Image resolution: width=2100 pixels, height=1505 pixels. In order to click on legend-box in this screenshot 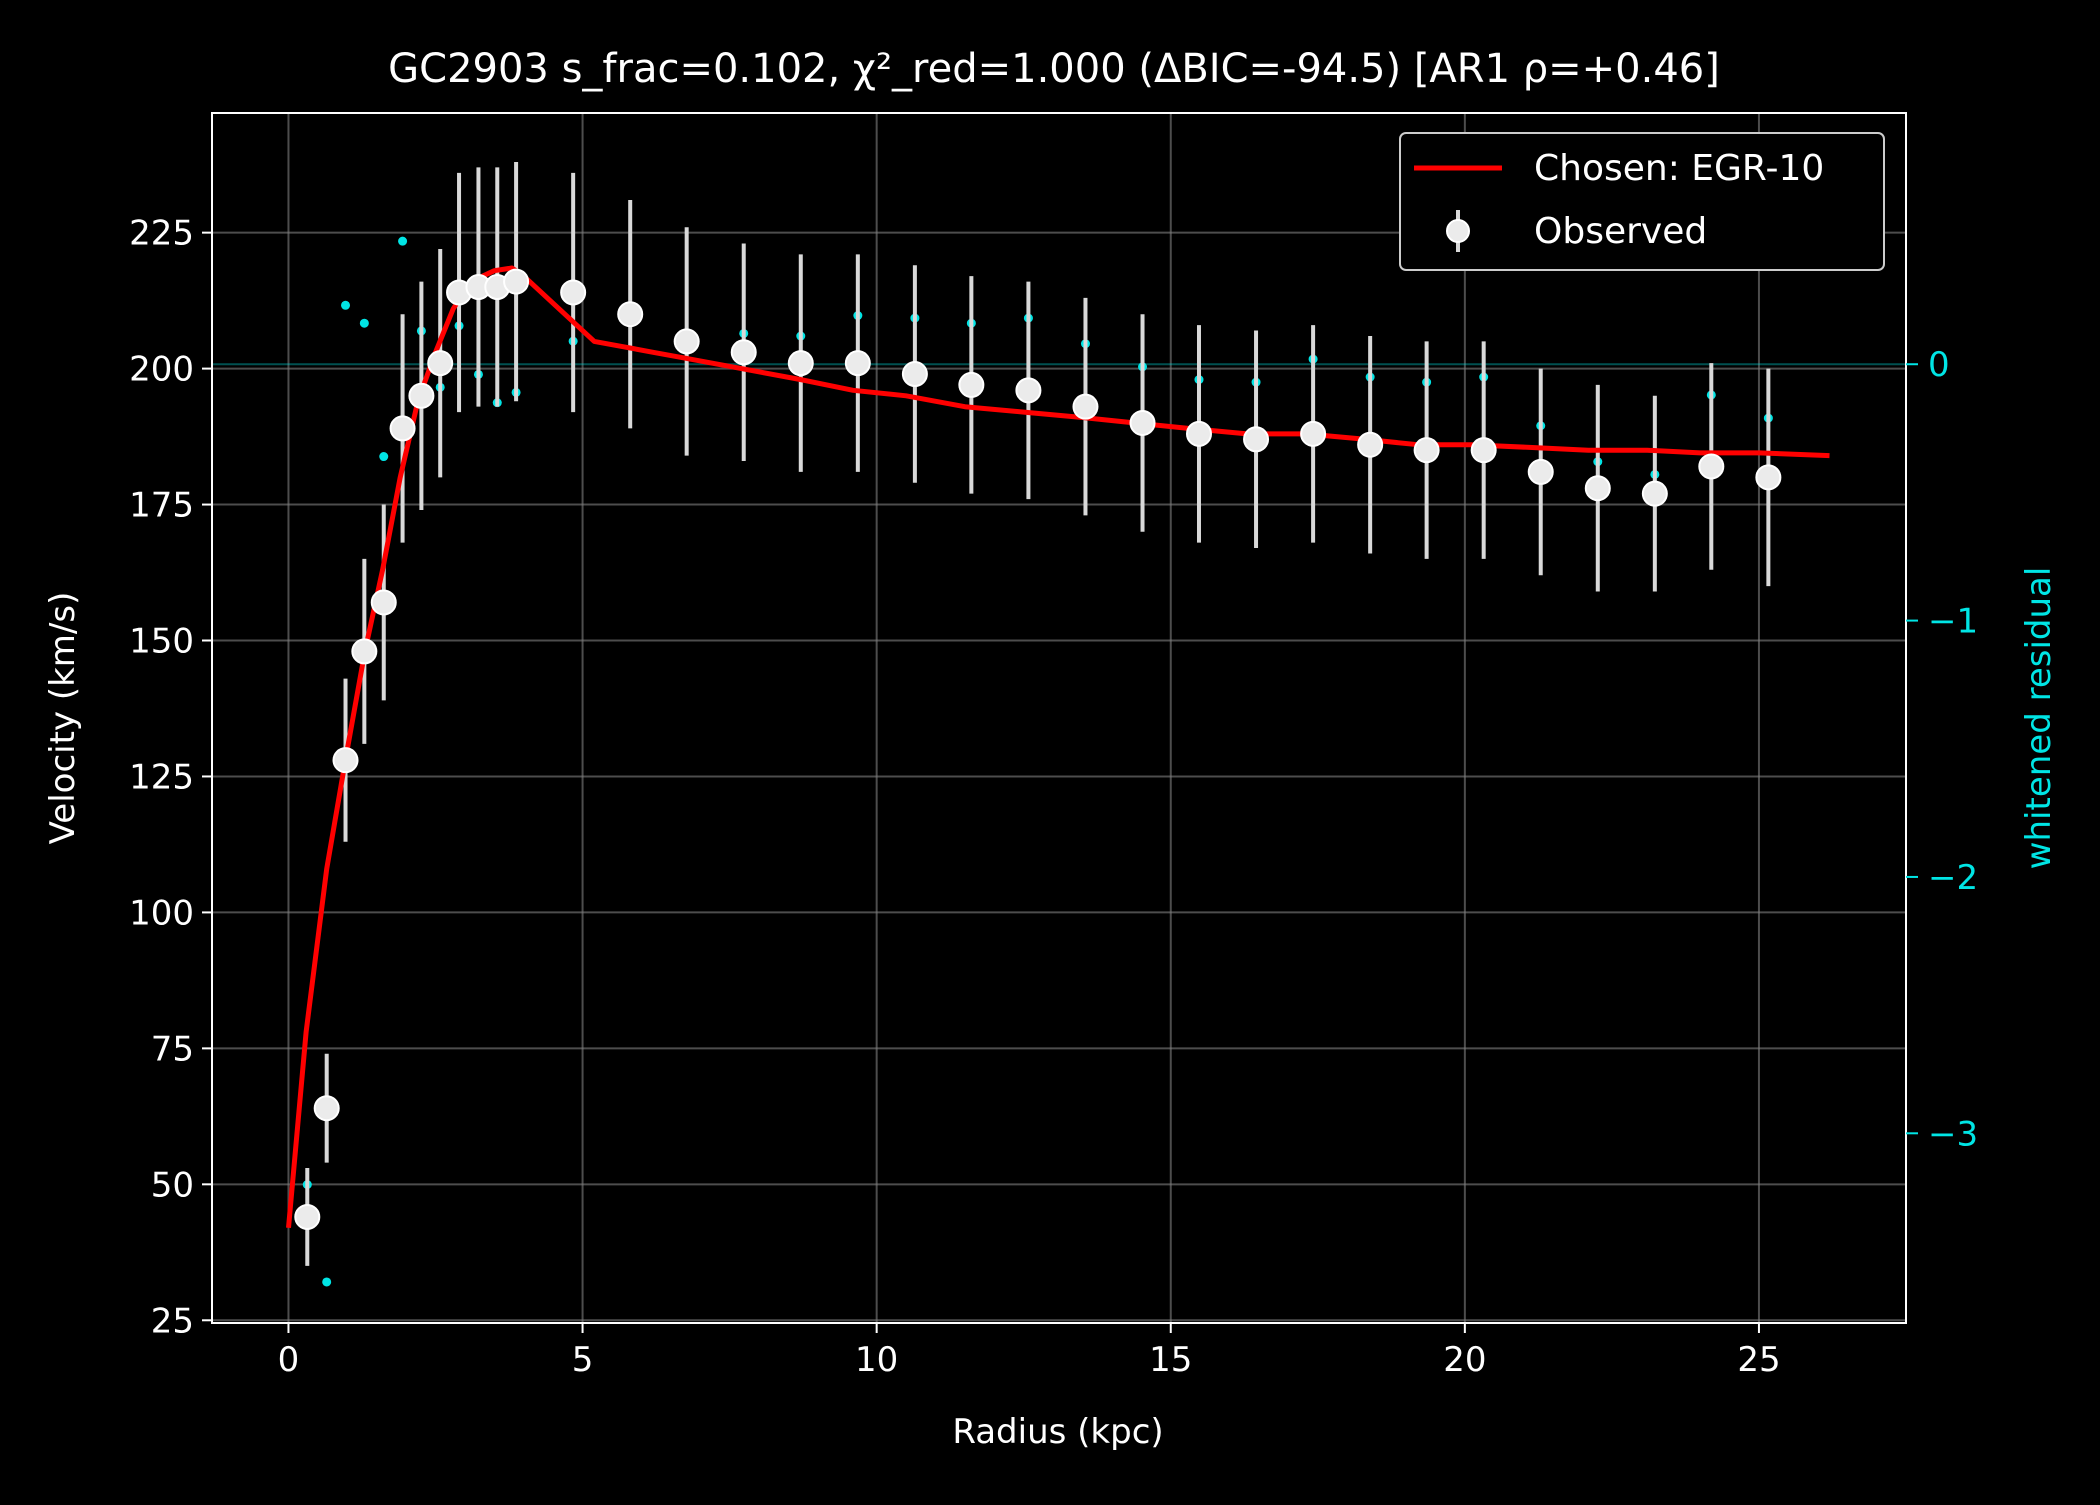, I will do `click(1642, 201)`.